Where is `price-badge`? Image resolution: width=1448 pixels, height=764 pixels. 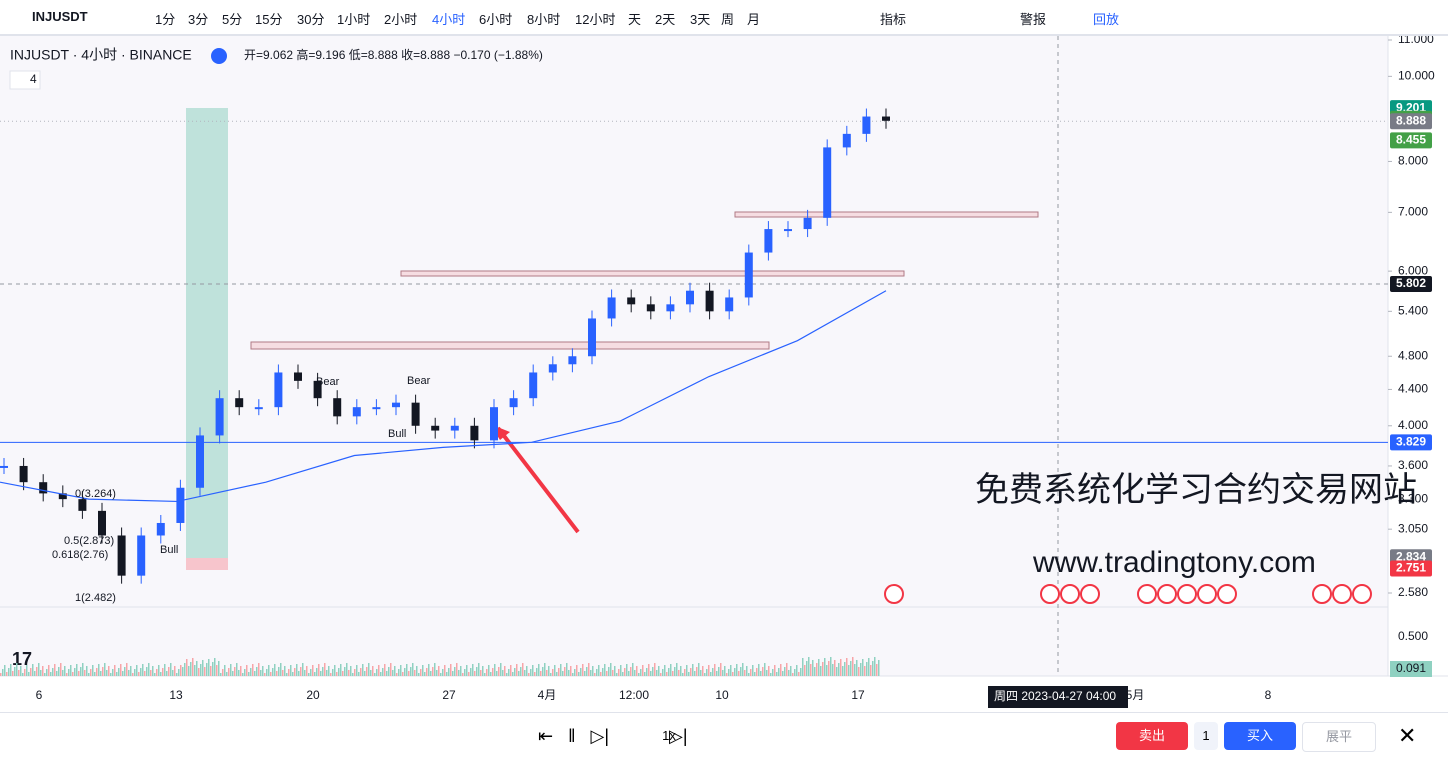
price-badge is located at coordinates (1411, 121).